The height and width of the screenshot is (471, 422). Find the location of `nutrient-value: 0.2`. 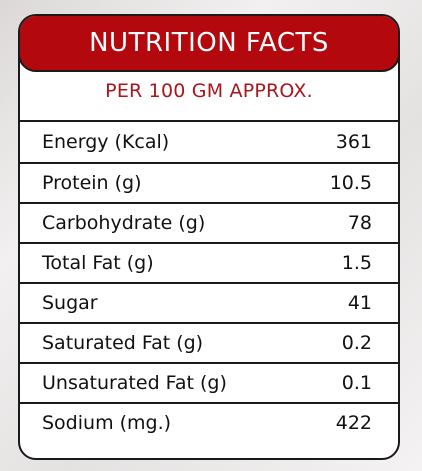

nutrient-value: 0.2 is located at coordinates (356, 343).